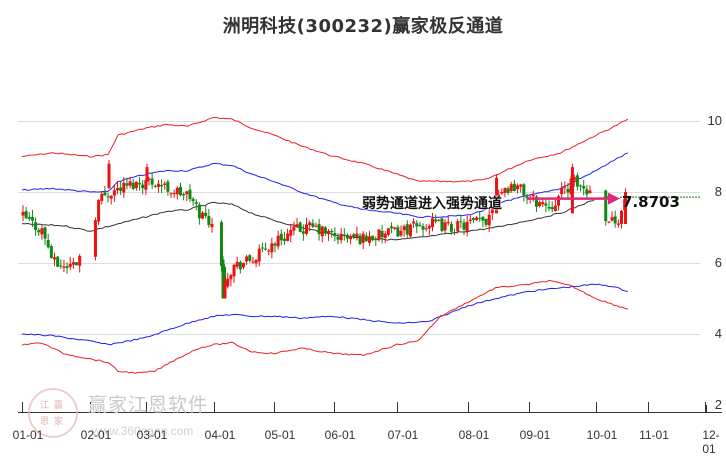 Image resolution: width=726 pixels, height=456 pixels. Describe the element at coordinates (340, 435) in the screenshot. I see `x-tick-label: 06-01` at that location.